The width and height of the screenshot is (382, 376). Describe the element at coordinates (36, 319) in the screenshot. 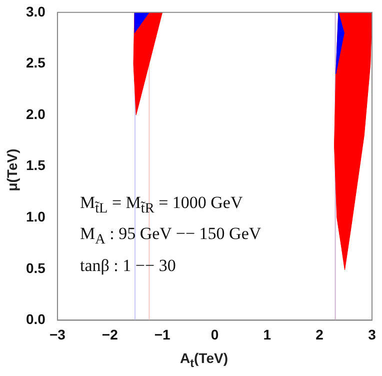

I see `y-tick-label: 0.0` at that location.